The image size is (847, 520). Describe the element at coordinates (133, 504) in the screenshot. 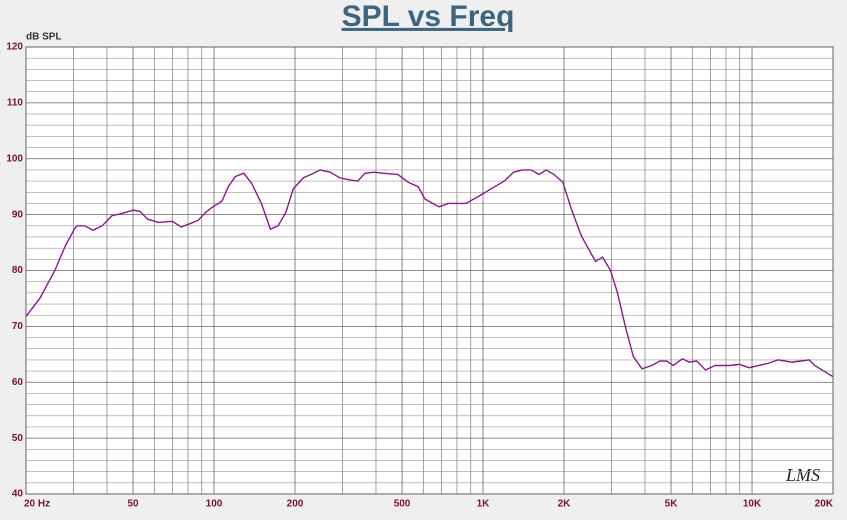

I see `x-tick-label: 50` at that location.